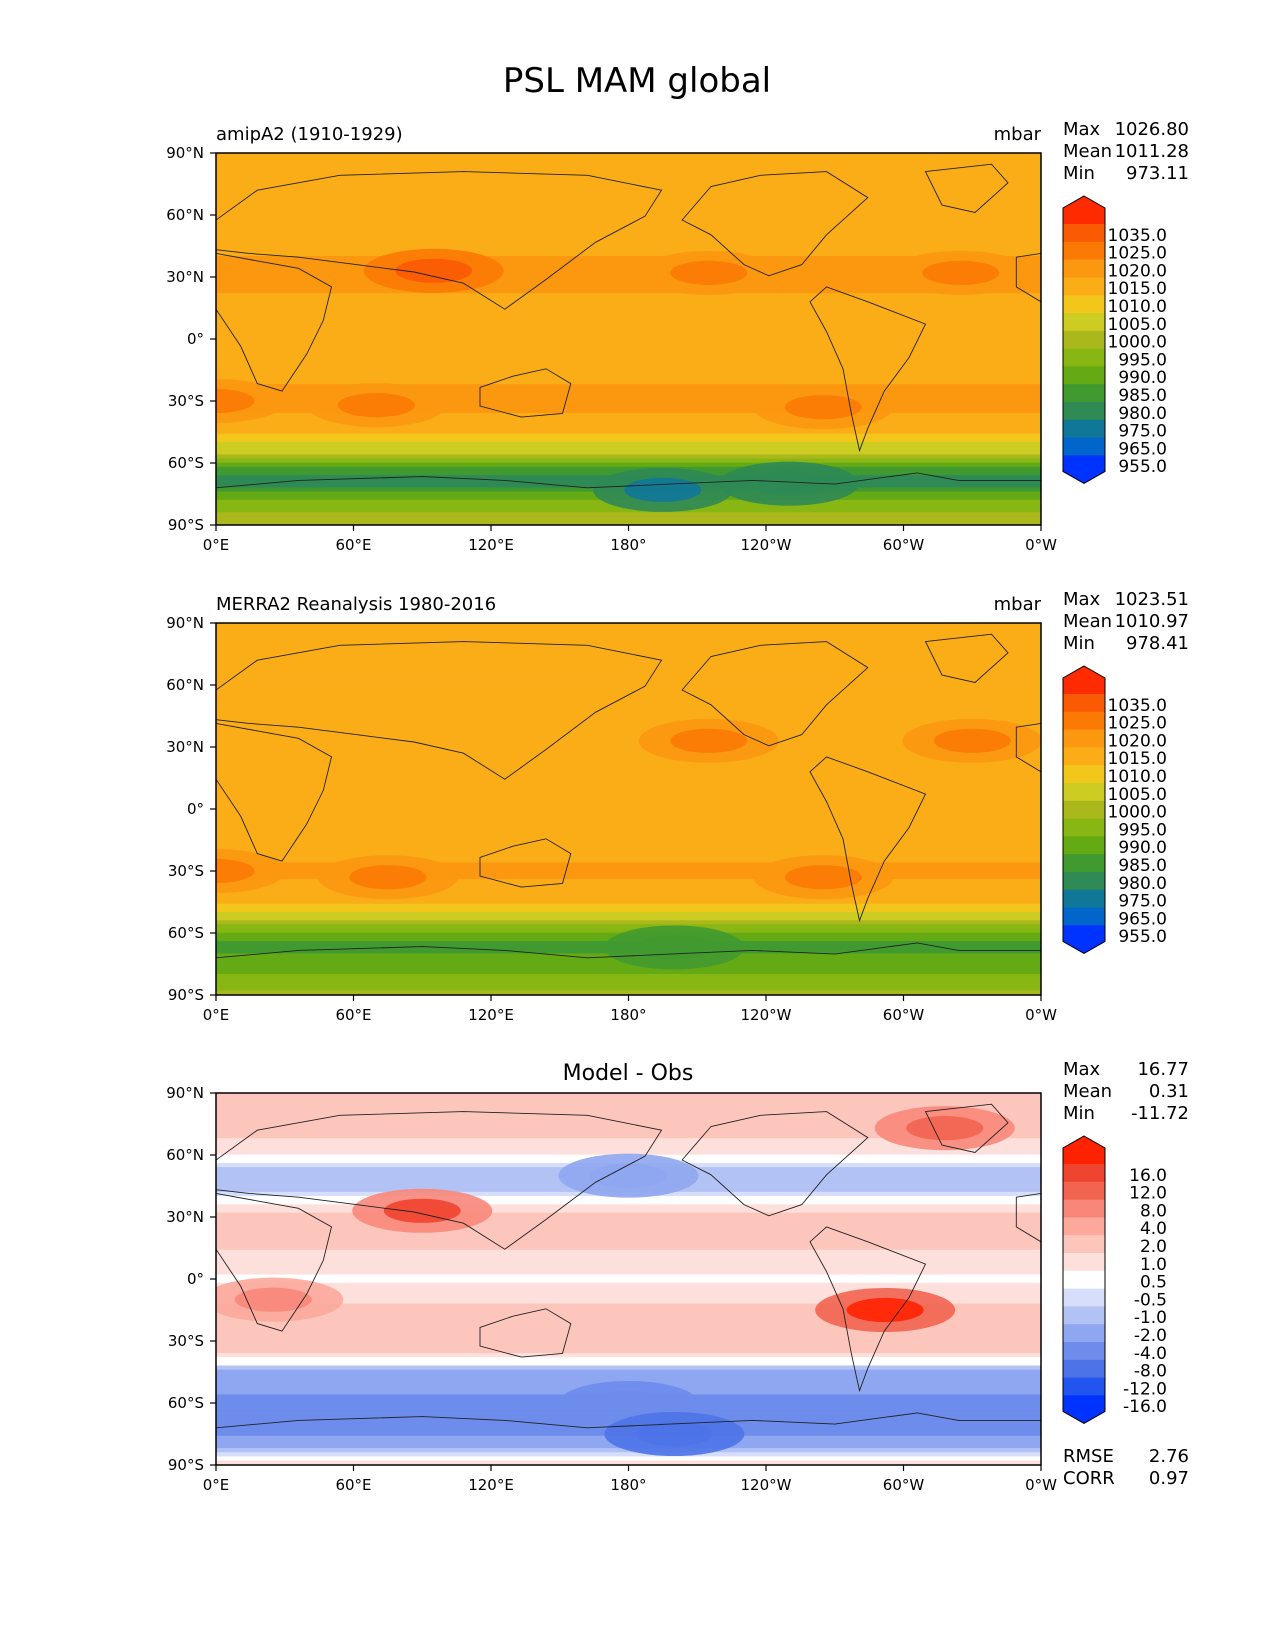 This screenshot has height=1650, width=1275. What do you see at coordinates (628, 814) in the screenshot?
I see `coastlines-obs` at bounding box center [628, 814].